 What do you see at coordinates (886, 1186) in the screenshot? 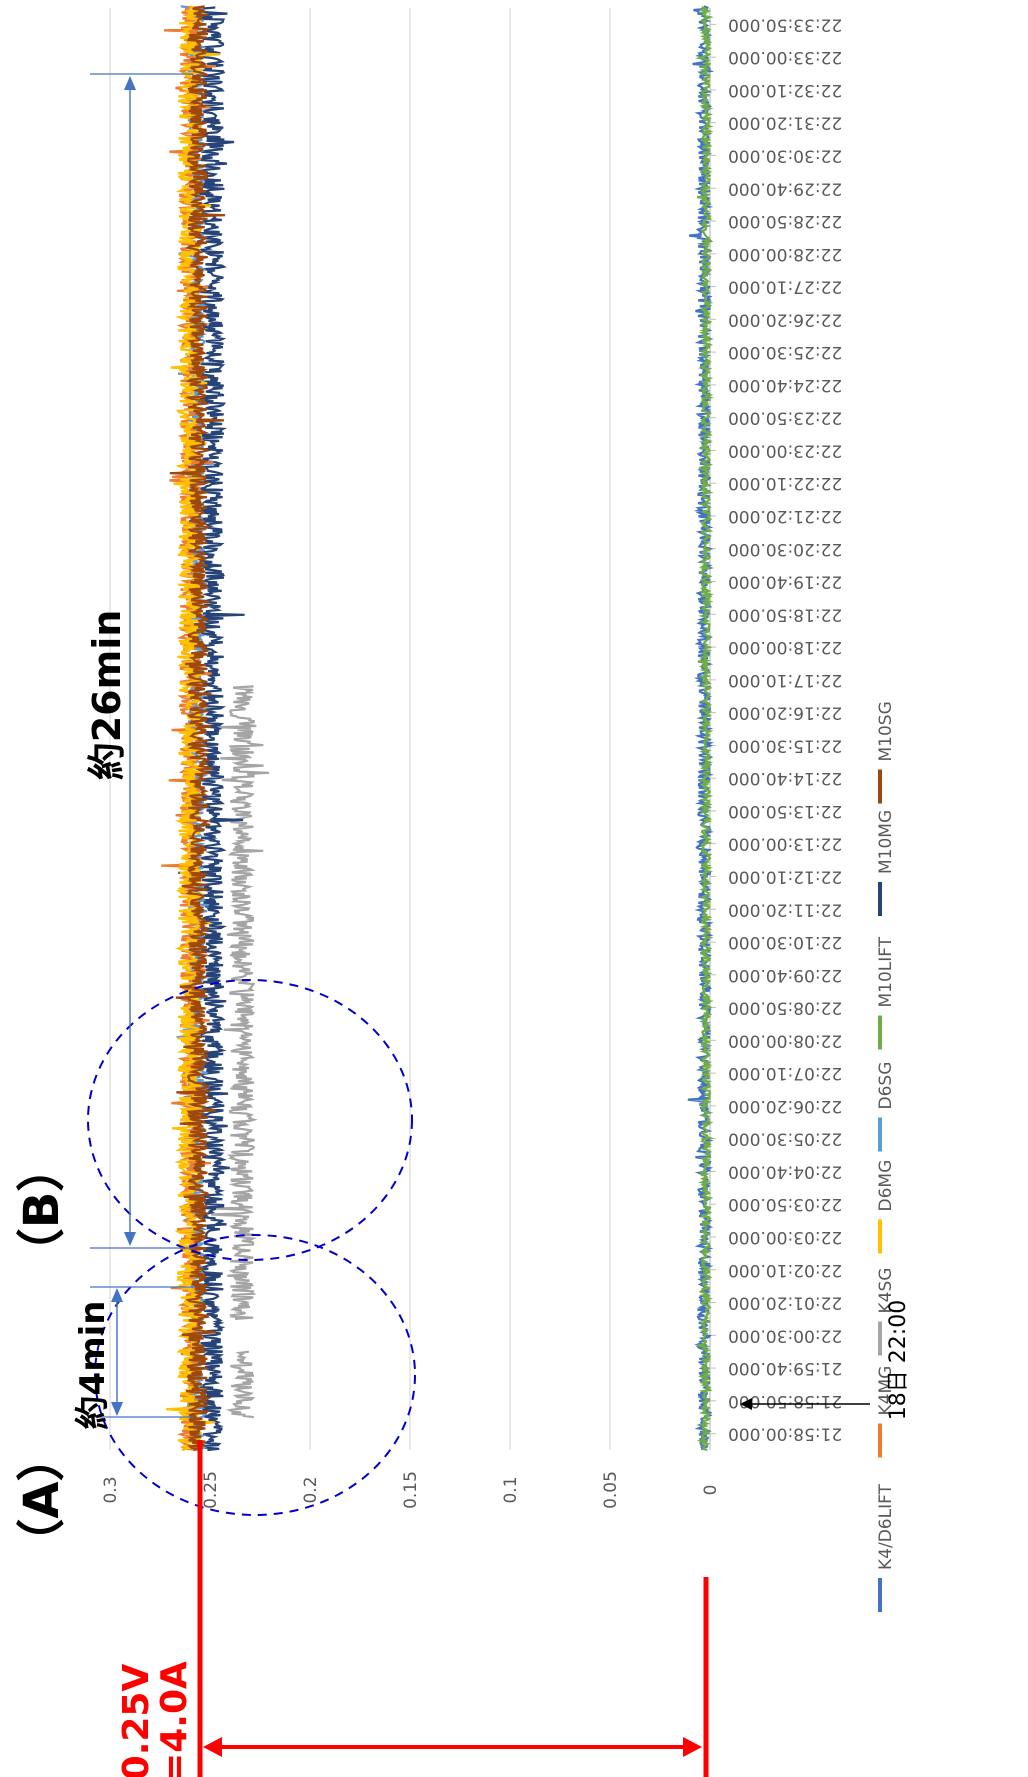
I see `legend-label: D6MG` at bounding box center [886, 1186].